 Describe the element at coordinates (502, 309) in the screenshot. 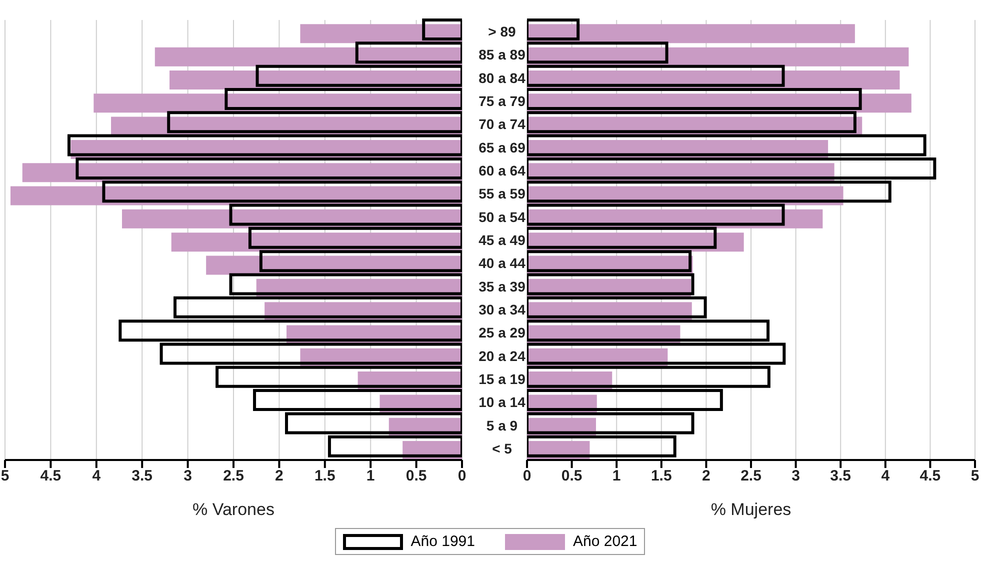

I see `y-tick-label: 30 a 34` at that location.